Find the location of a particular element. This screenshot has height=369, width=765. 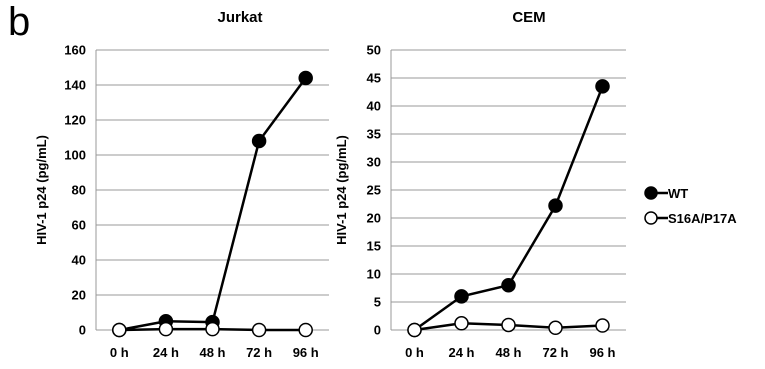

y-tick-label: 5 is located at coordinates (377, 302).